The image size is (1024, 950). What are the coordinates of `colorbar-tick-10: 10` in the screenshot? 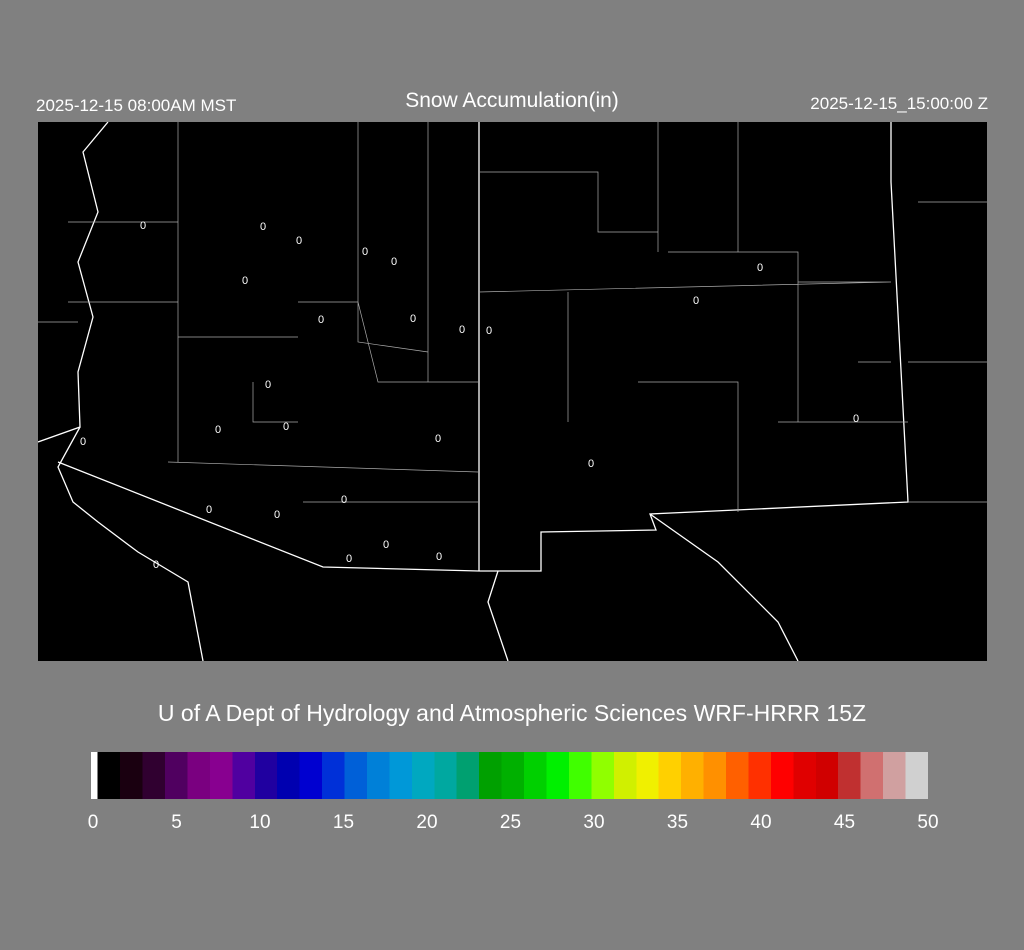 It's located at (260, 822).